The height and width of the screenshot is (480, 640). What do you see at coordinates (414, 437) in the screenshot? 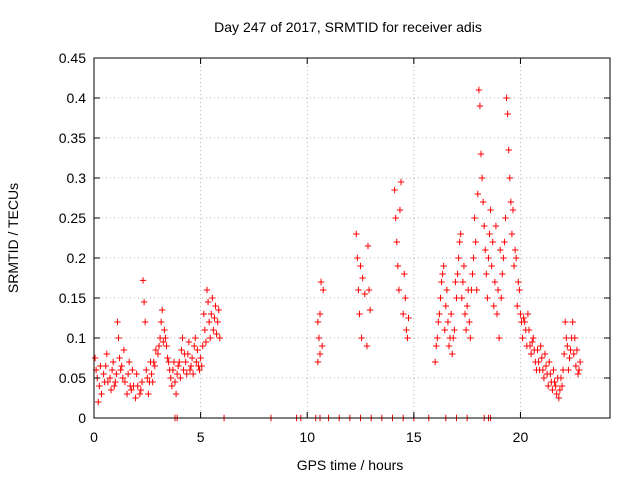
I see `x-tick-label: 15` at bounding box center [414, 437].